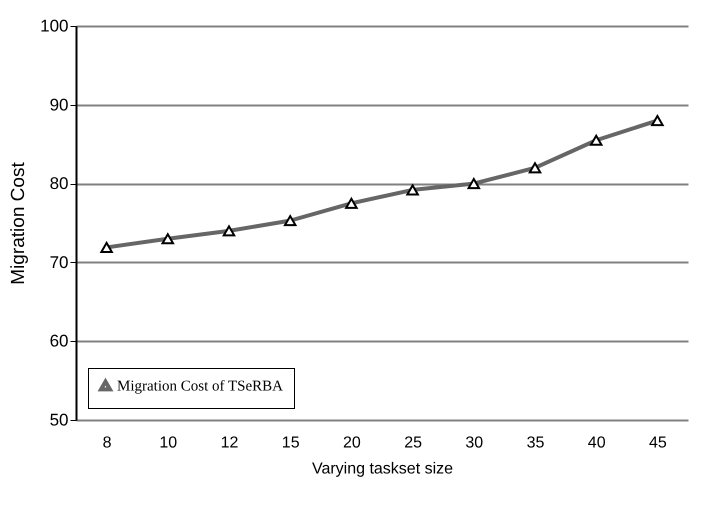 Image resolution: width=707 pixels, height=523 pixels. Describe the element at coordinates (59, 420) in the screenshot. I see `y-tick-label: 50` at that location.